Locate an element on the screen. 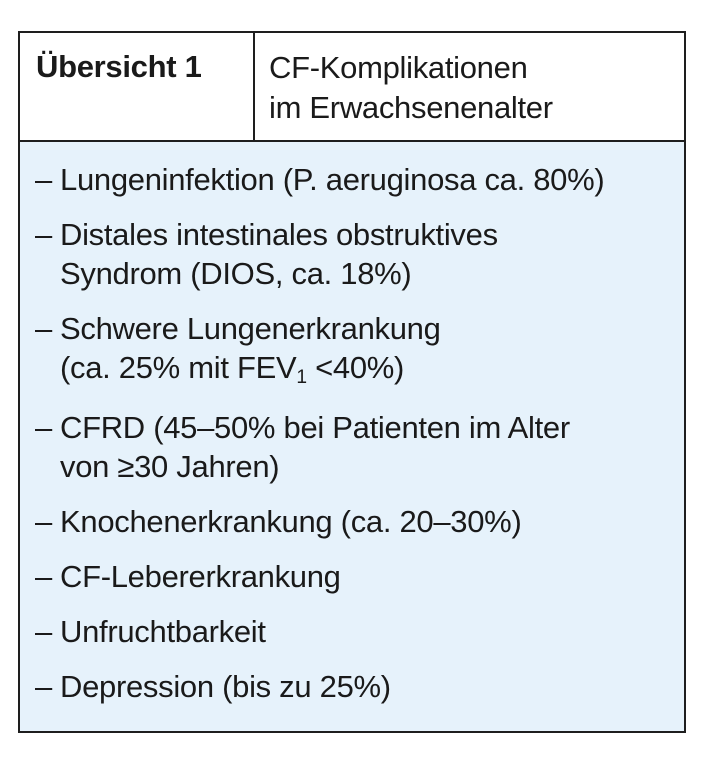  list-item: – Unfruchtbarkeit is located at coordinates (354, 631).